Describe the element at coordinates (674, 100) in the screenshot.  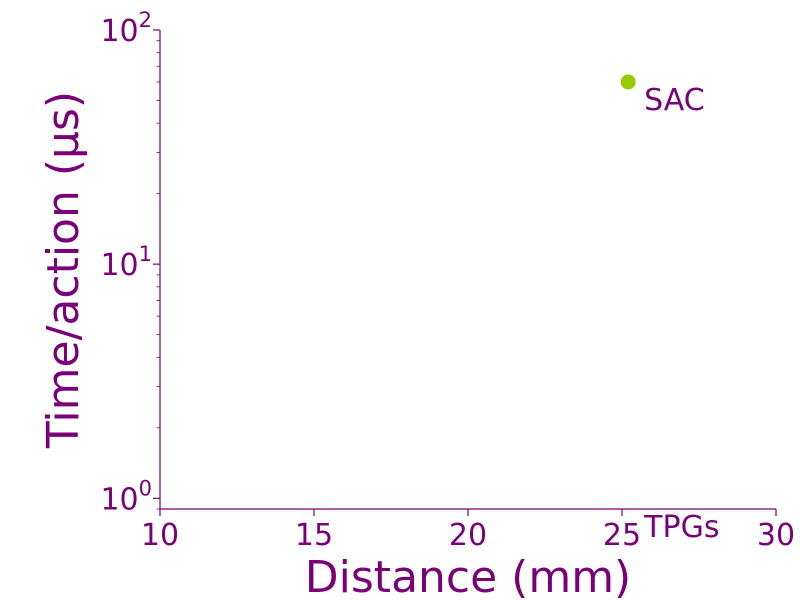
I see `annotation-sac: SAC` at that location.